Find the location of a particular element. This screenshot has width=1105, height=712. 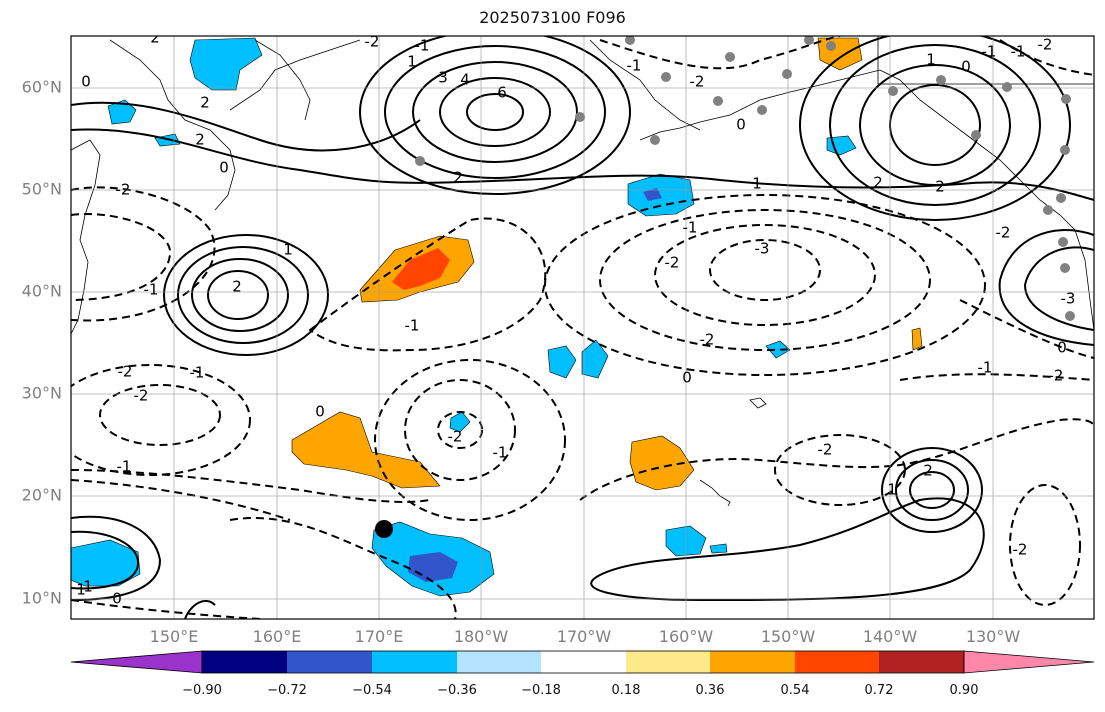

contour-label: -3 is located at coordinates (1068, 299).